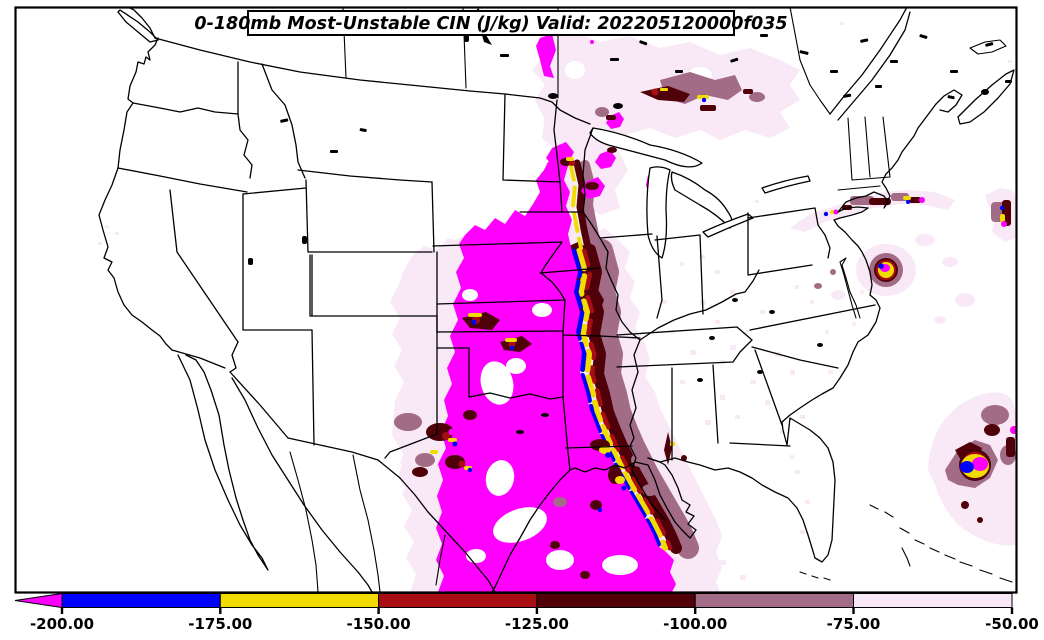 This screenshot has width=1044, height=640. What do you see at coordinates (658, 212) in the screenshot?
I see `lake-michigan` at bounding box center [658, 212].